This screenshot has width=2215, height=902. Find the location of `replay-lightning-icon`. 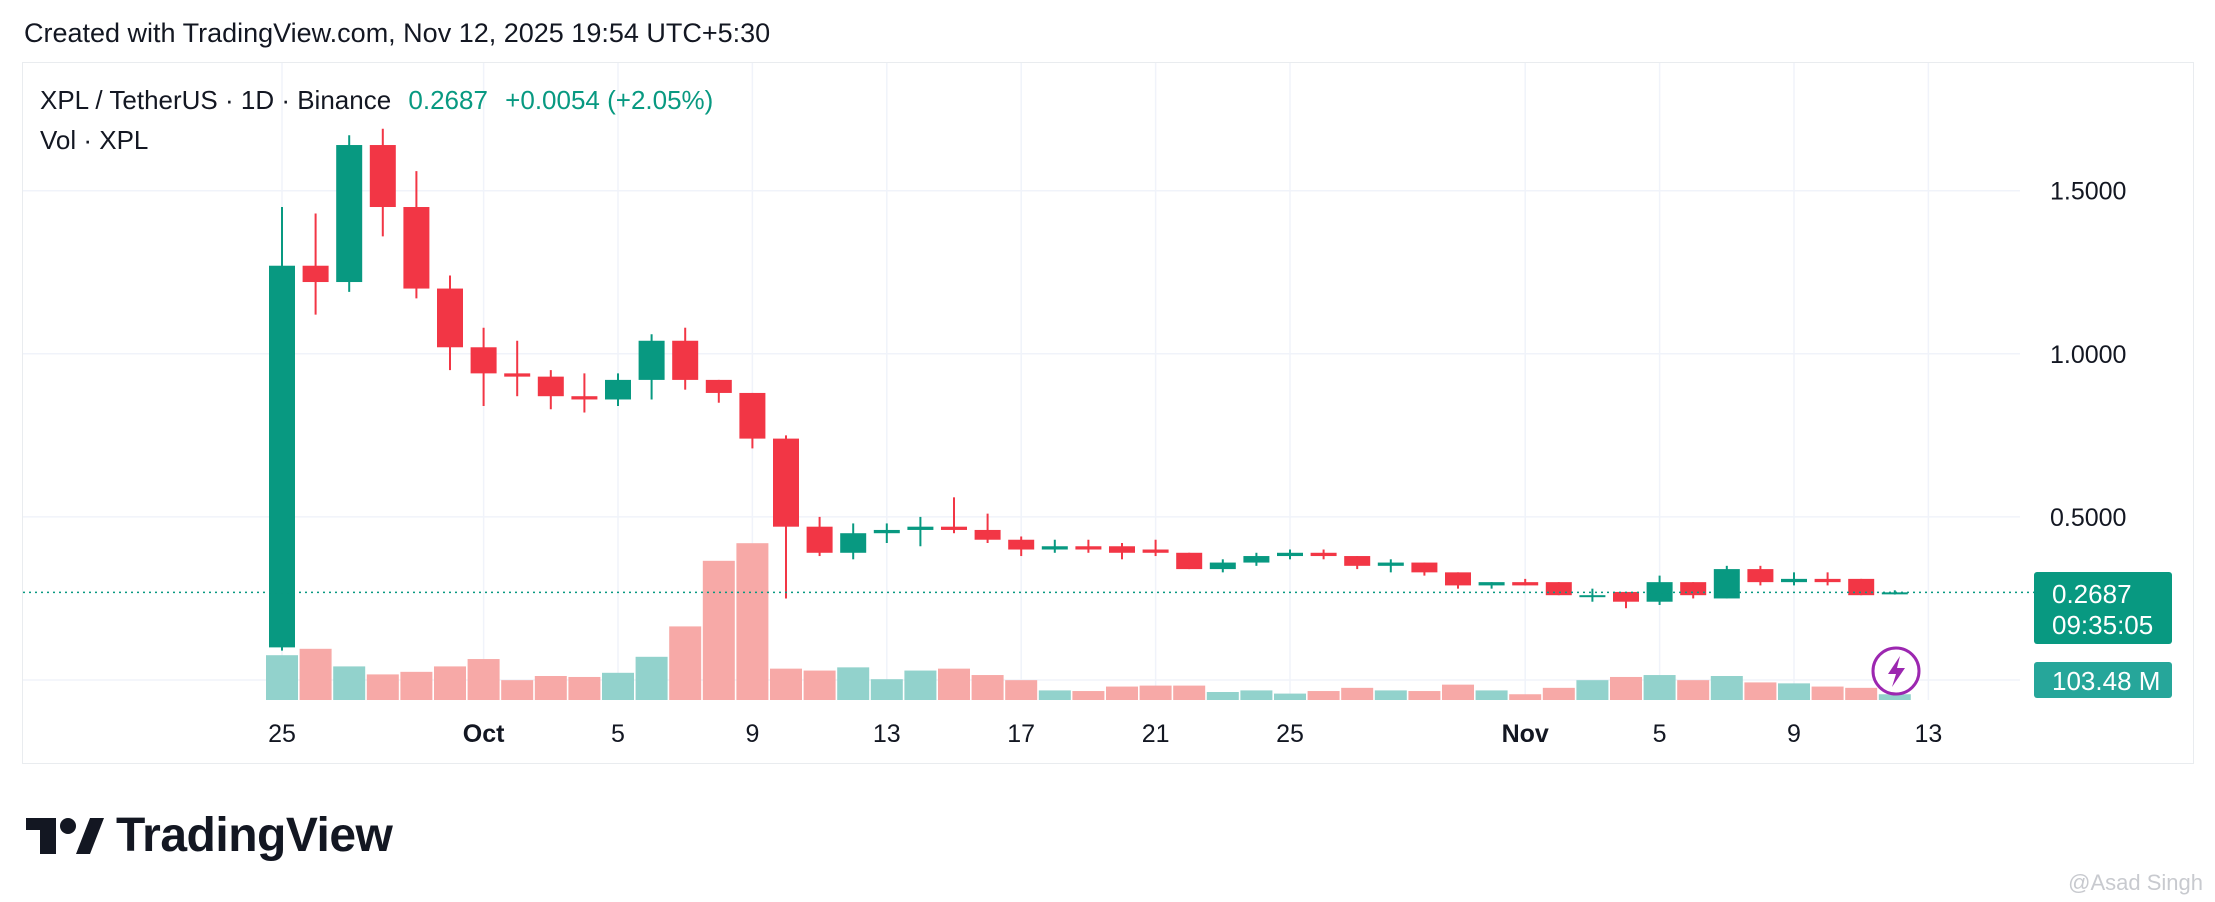

replay-lightning-icon is located at coordinates (1896, 671).